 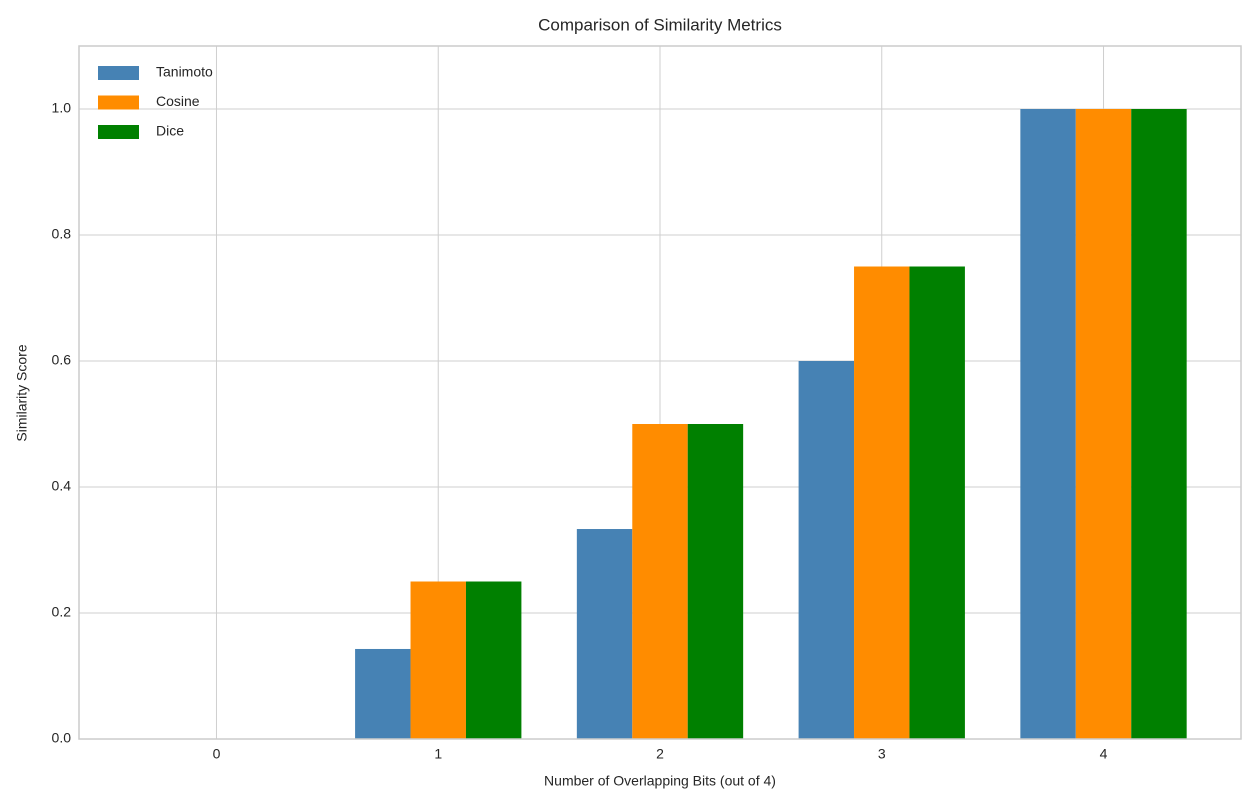 I want to click on x-tick-label: 2, so click(x=660, y=754).